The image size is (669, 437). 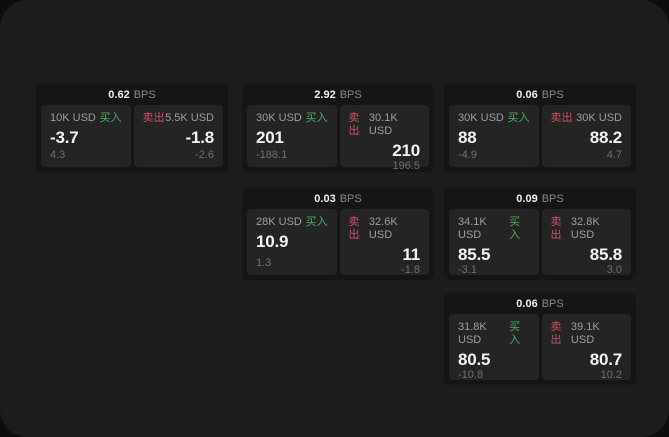 I want to click on spread-value: 0.03, so click(x=325, y=198).